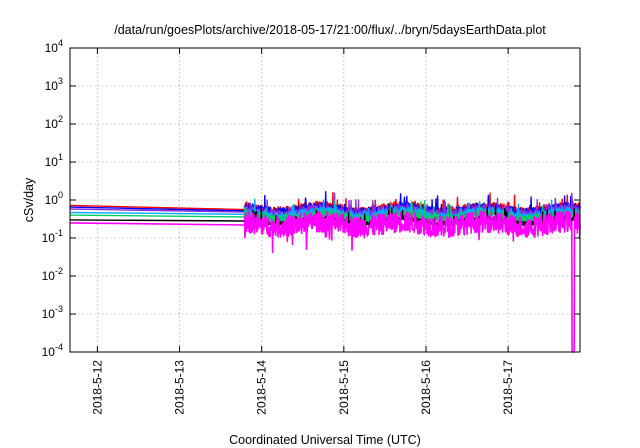  What do you see at coordinates (29, 199) in the screenshot?
I see `y-axis-label: cSv/day` at bounding box center [29, 199].